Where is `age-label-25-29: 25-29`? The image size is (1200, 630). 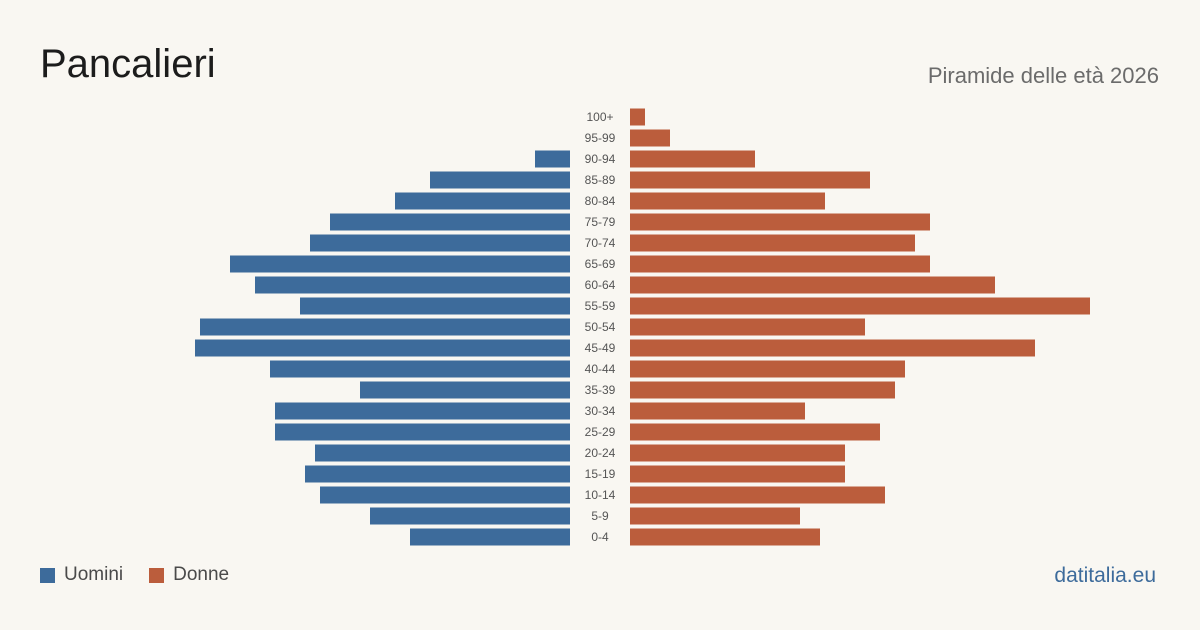
age-label-25-29: 25-29 is located at coordinates (600, 432).